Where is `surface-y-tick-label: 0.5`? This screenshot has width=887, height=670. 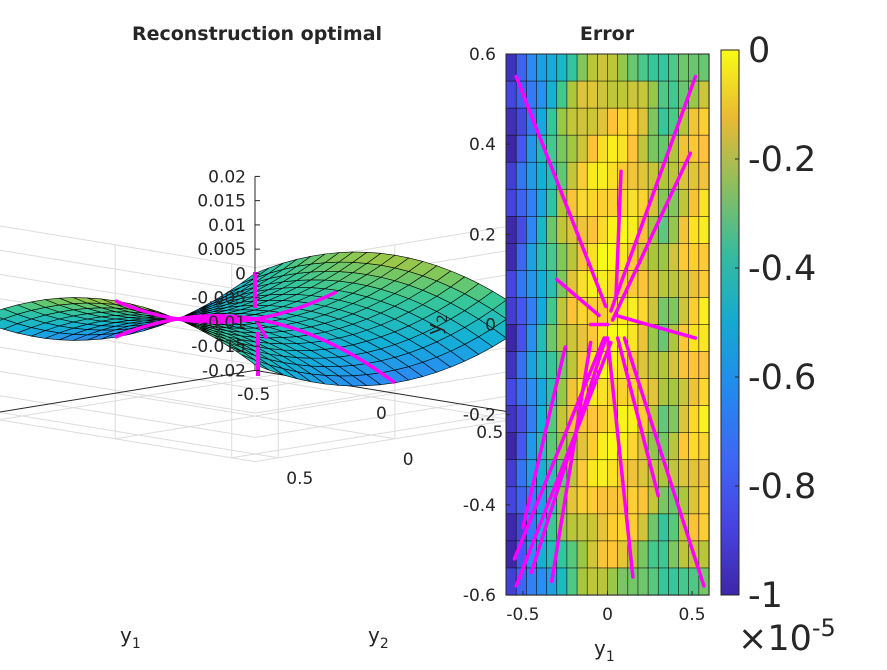
surface-y-tick-label: 0.5 is located at coordinates (299, 479).